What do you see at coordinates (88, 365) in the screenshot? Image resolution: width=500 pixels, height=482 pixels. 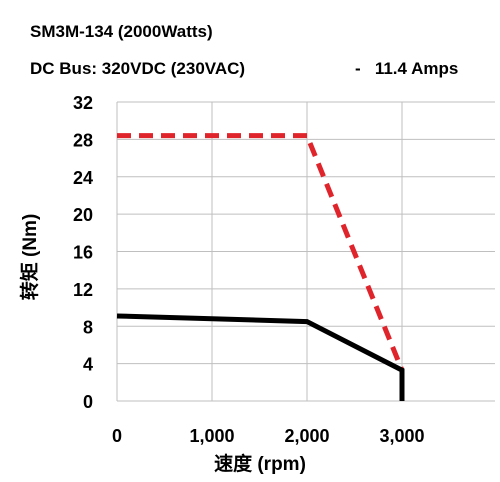 I see `y-tick-label: 4` at bounding box center [88, 365].